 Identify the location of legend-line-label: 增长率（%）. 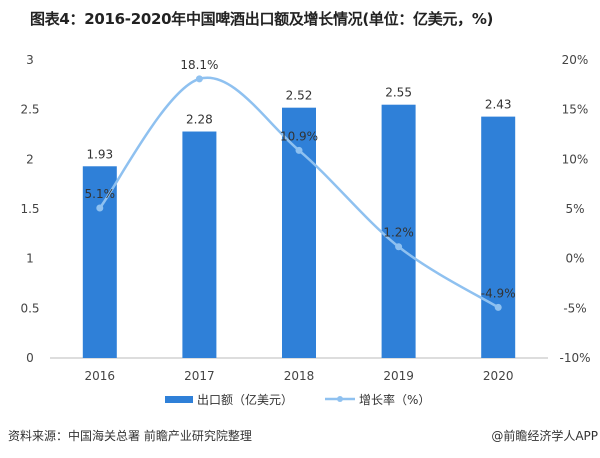
(394, 399).